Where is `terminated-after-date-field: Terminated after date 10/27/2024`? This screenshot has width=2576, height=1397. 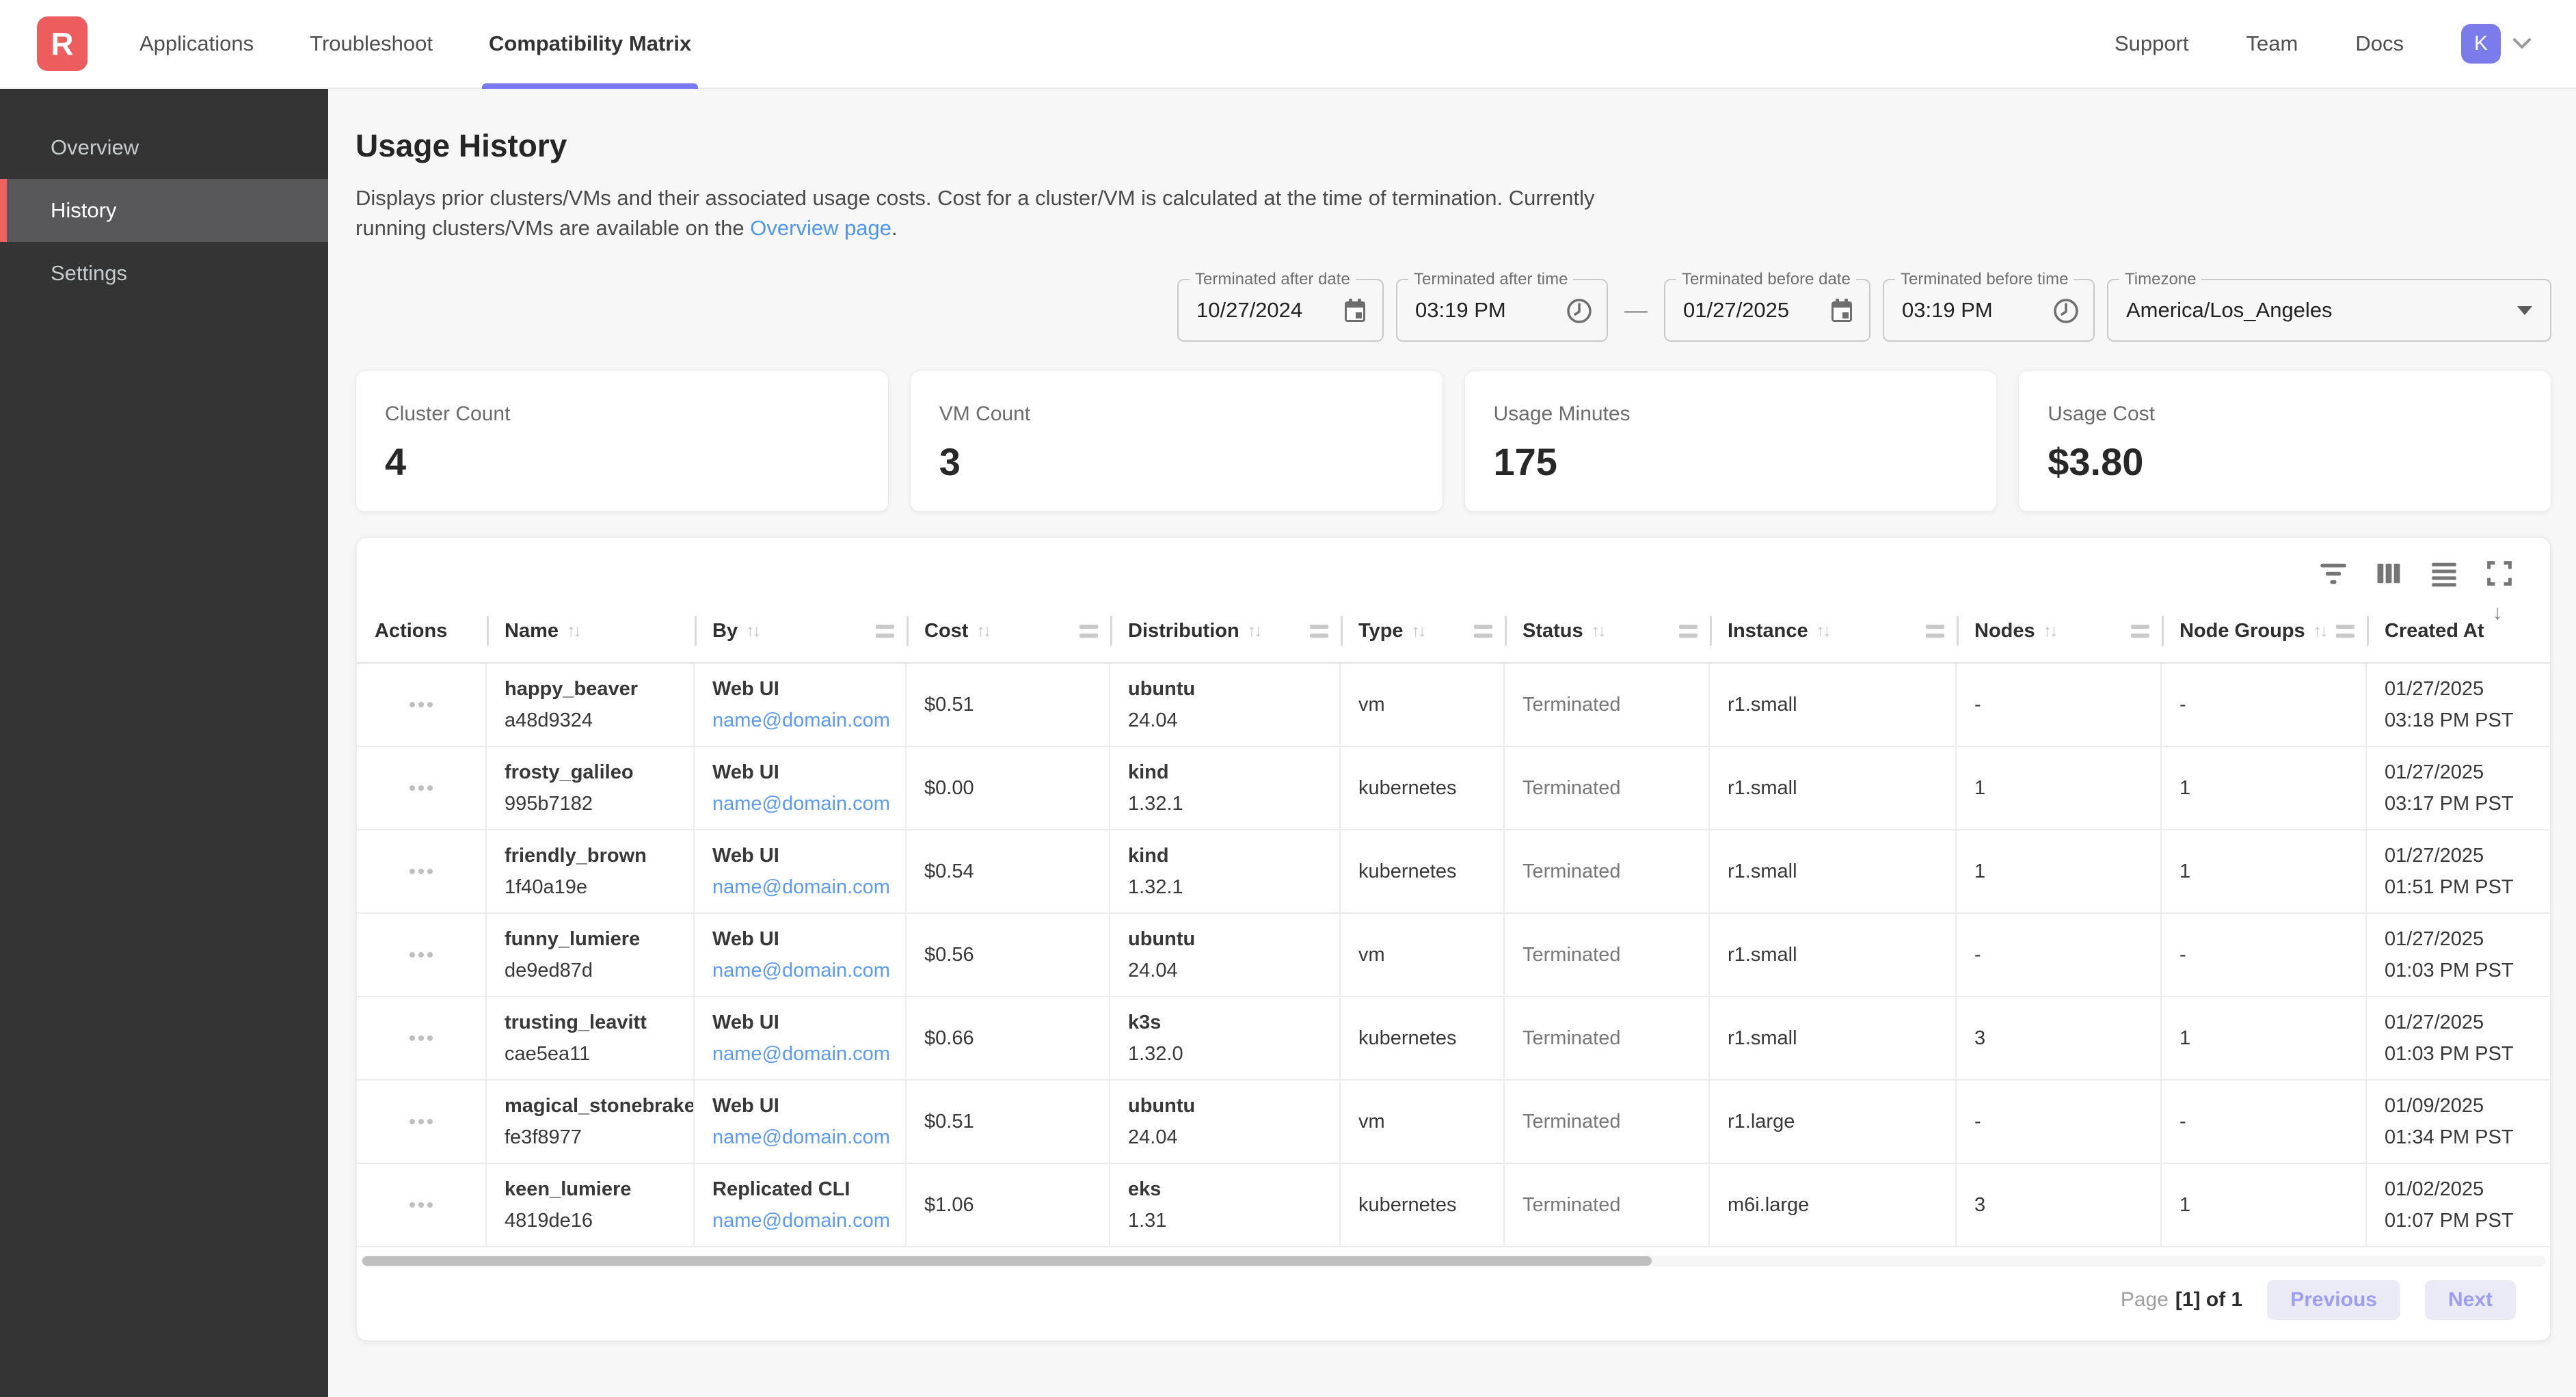 terminated-after-date-field: Terminated after date 10/27/2024 is located at coordinates (1280, 306).